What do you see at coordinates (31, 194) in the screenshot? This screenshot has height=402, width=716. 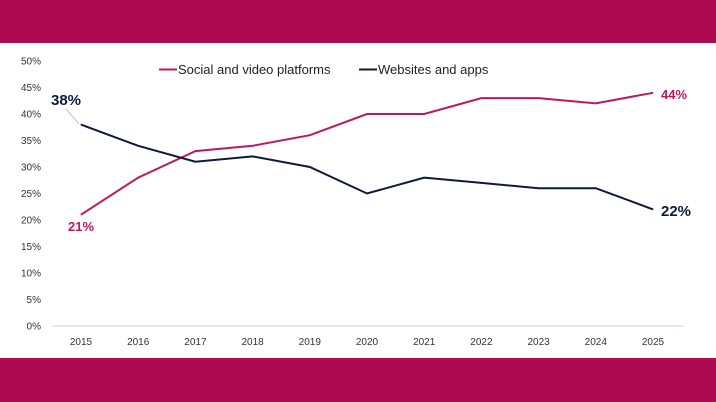 I see `y-tick-label: 25%` at bounding box center [31, 194].